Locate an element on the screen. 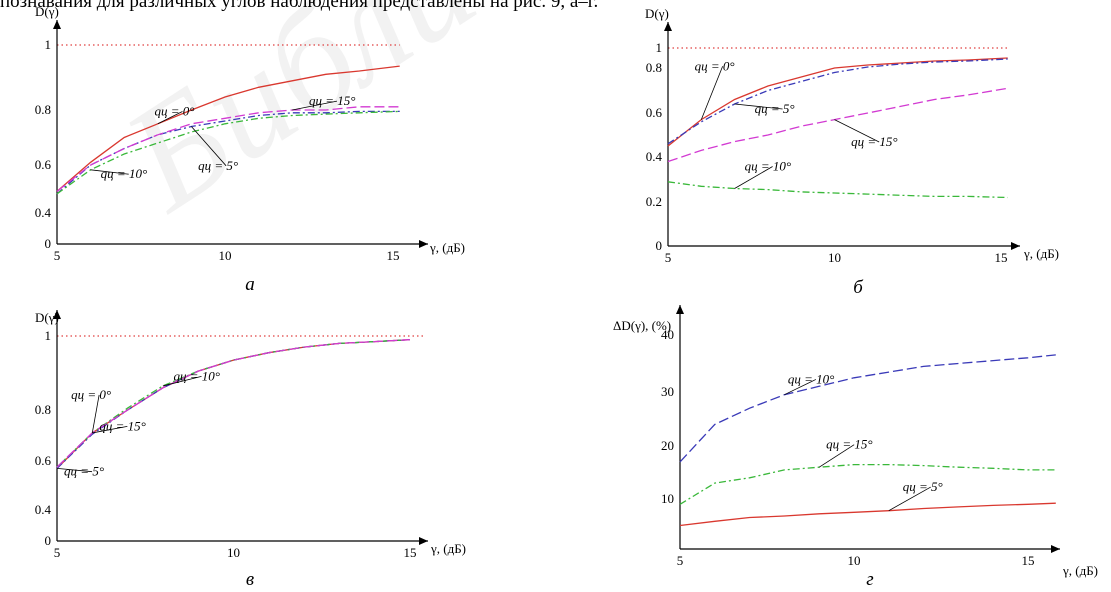 This screenshot has height=592, width=1111. panel-letter: а is located at coordinates (250, 284).